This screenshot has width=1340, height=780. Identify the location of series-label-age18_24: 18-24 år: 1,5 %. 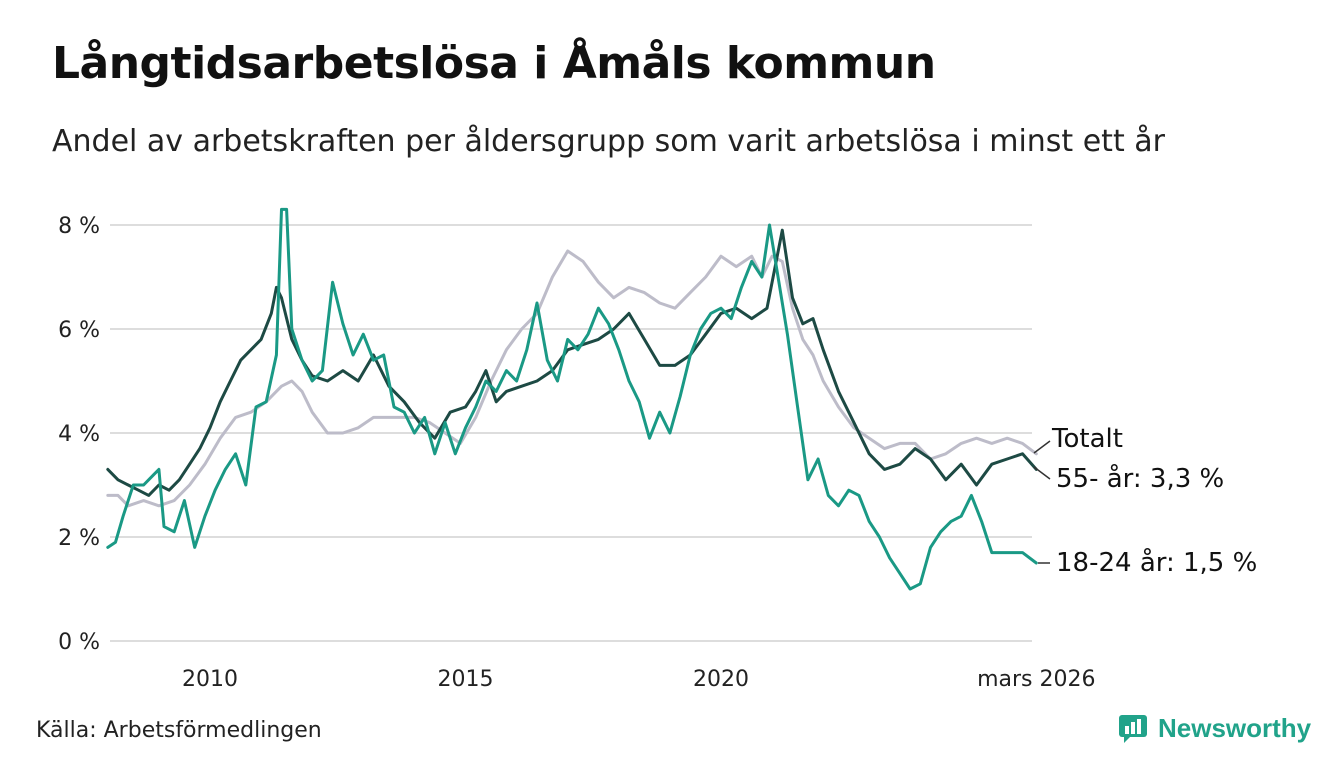
(1156, 562).